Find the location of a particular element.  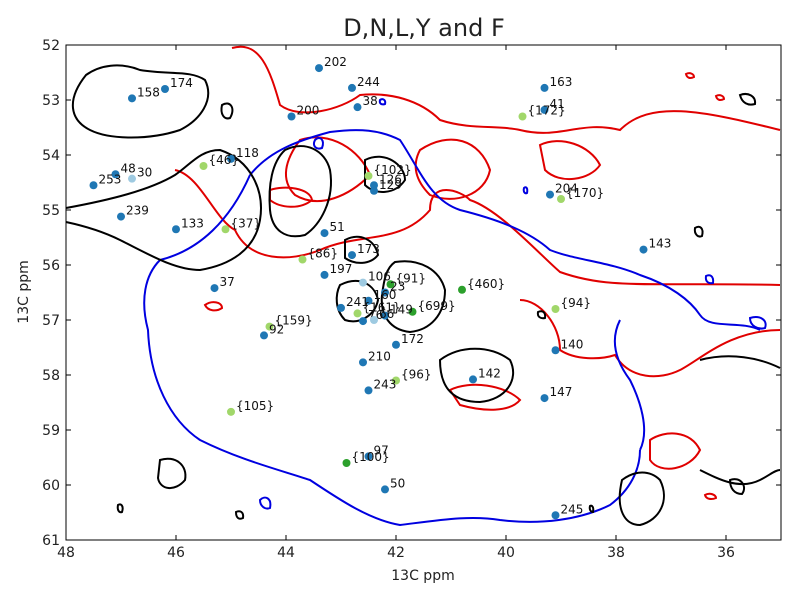

y-tick-label: 58 is located at coordinates (51, 376).